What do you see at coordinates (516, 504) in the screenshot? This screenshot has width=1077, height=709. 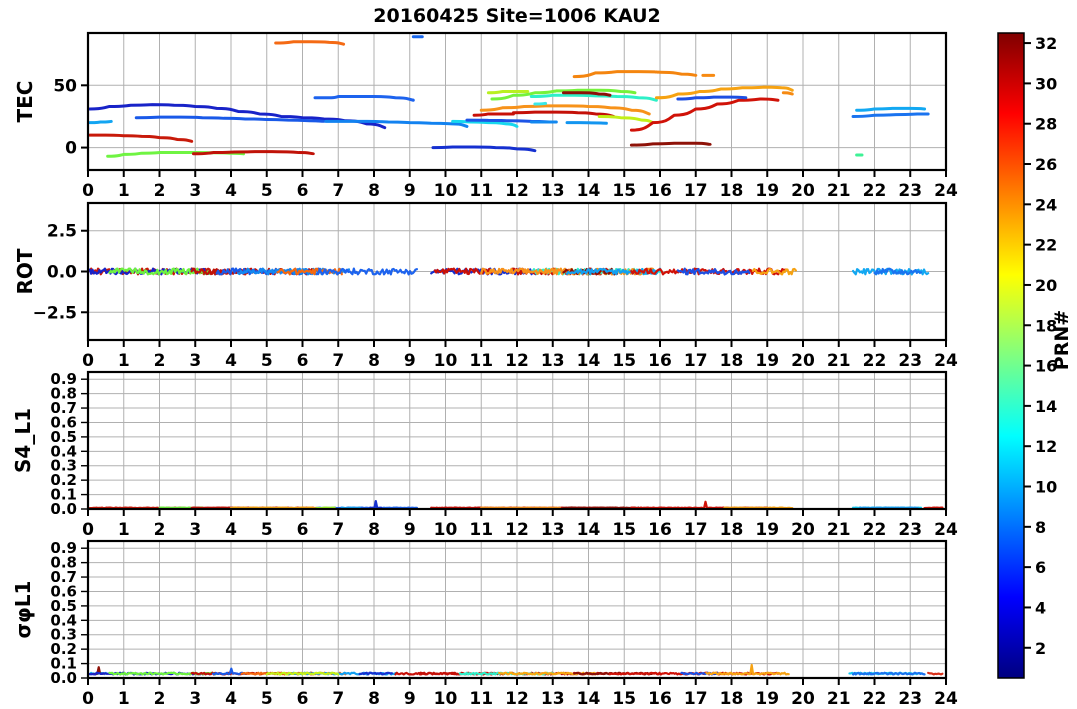 I see `data-traces-s4_l1` at bounding box center [516, 504].